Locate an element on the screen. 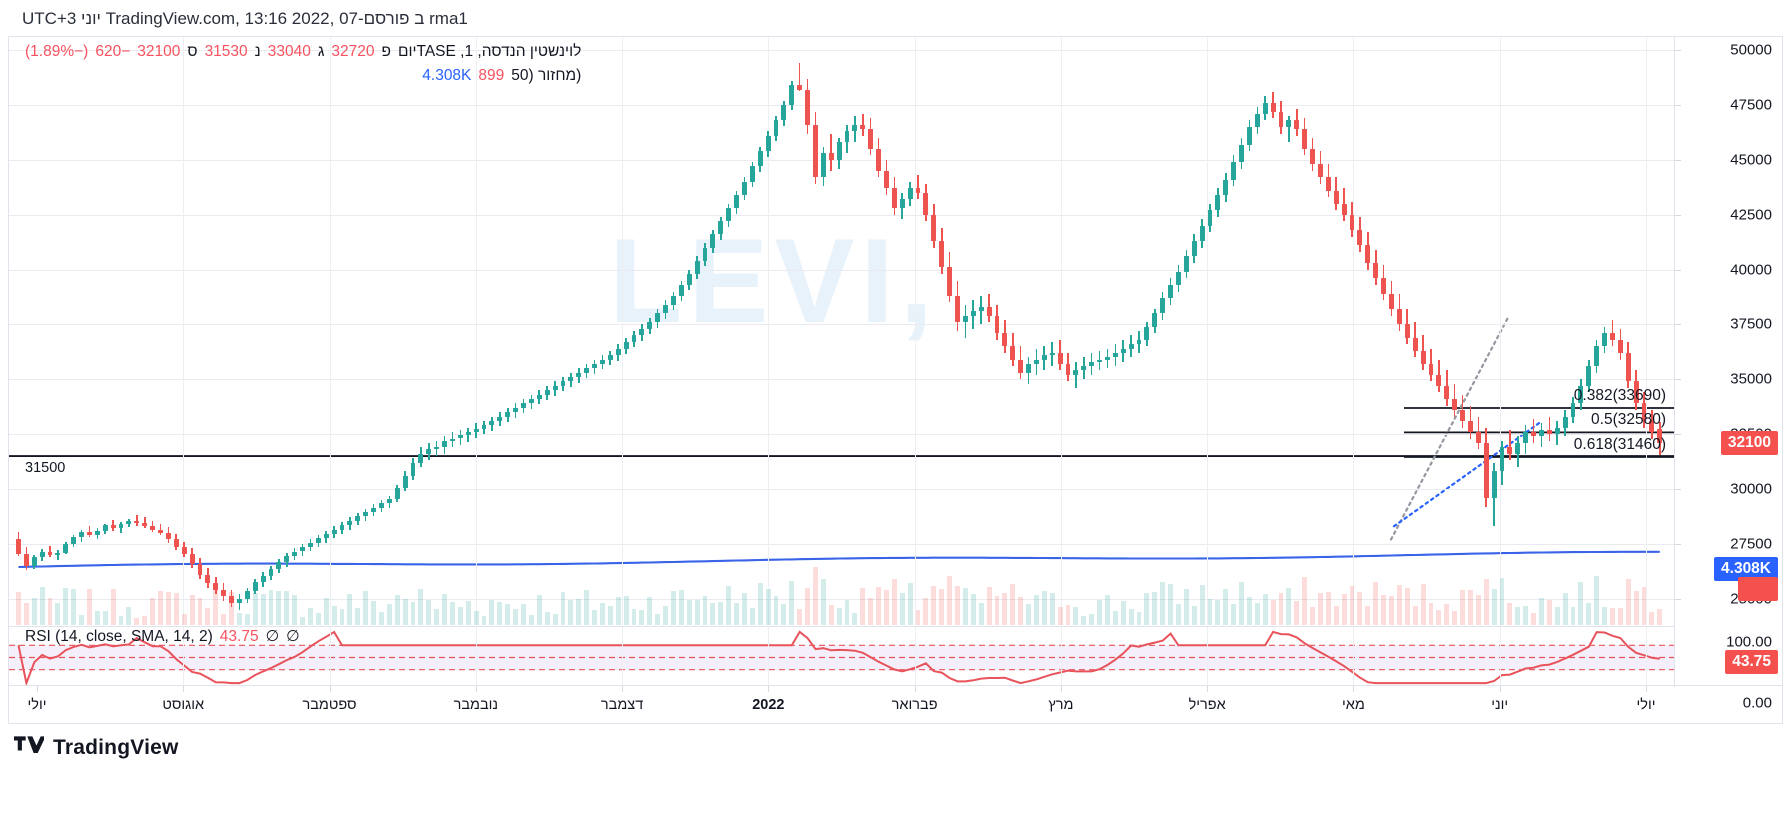 This screenshot has width=1791, height=822. support-line-label: 31500 is located at coordinates (45, 468).